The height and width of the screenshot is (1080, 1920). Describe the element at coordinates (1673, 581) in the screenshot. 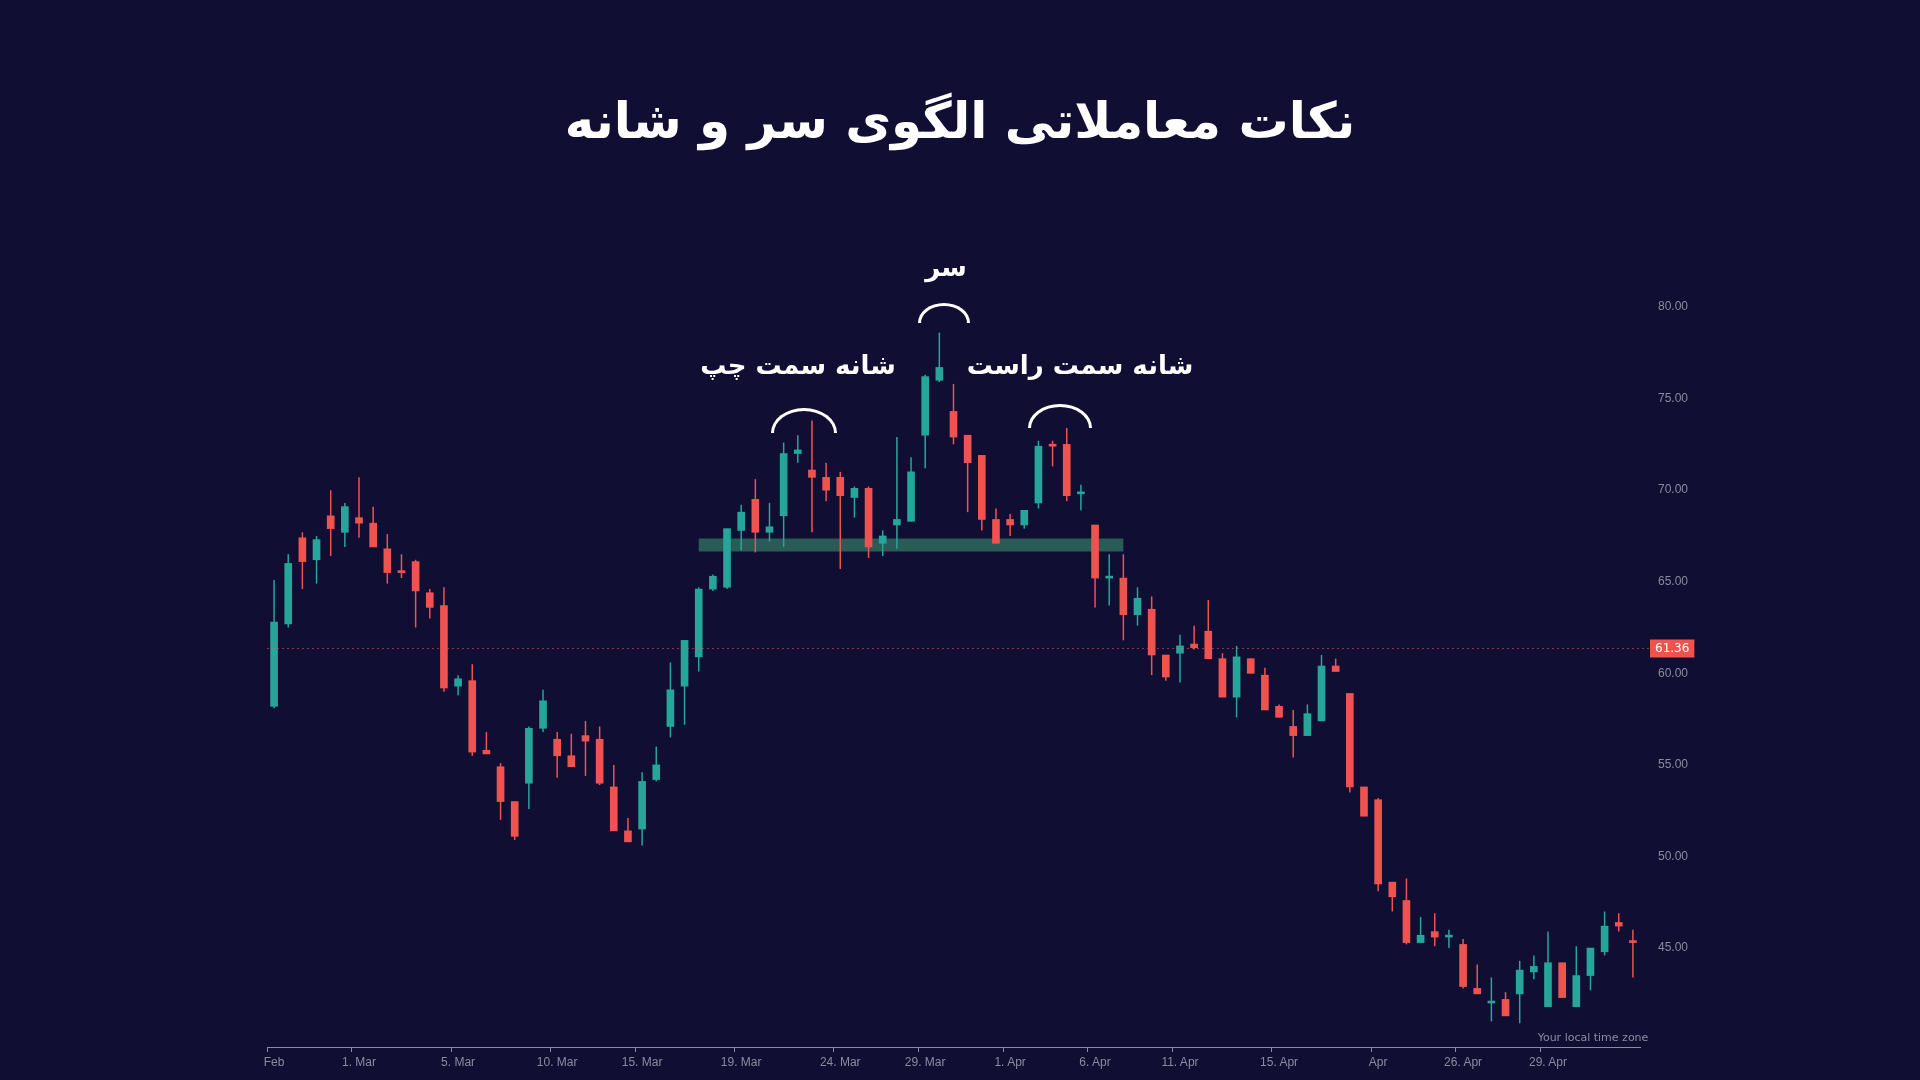

I see `y-tick-label: 65.00` at that location.